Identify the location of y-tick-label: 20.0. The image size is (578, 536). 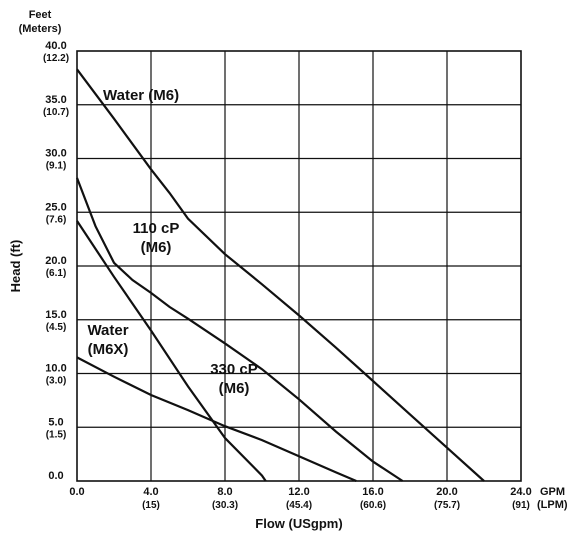
(55, 261).